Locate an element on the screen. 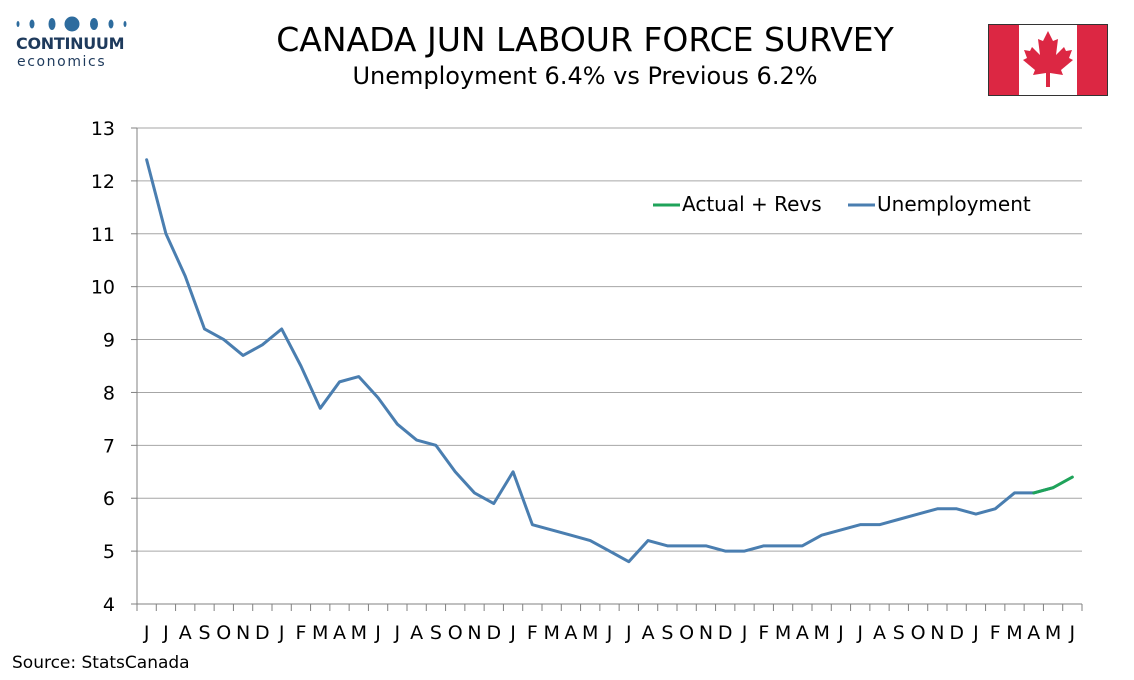  chart-title: CANADA JUN LABOUR FORCE SURVEY is located at coordinates (585, 39).